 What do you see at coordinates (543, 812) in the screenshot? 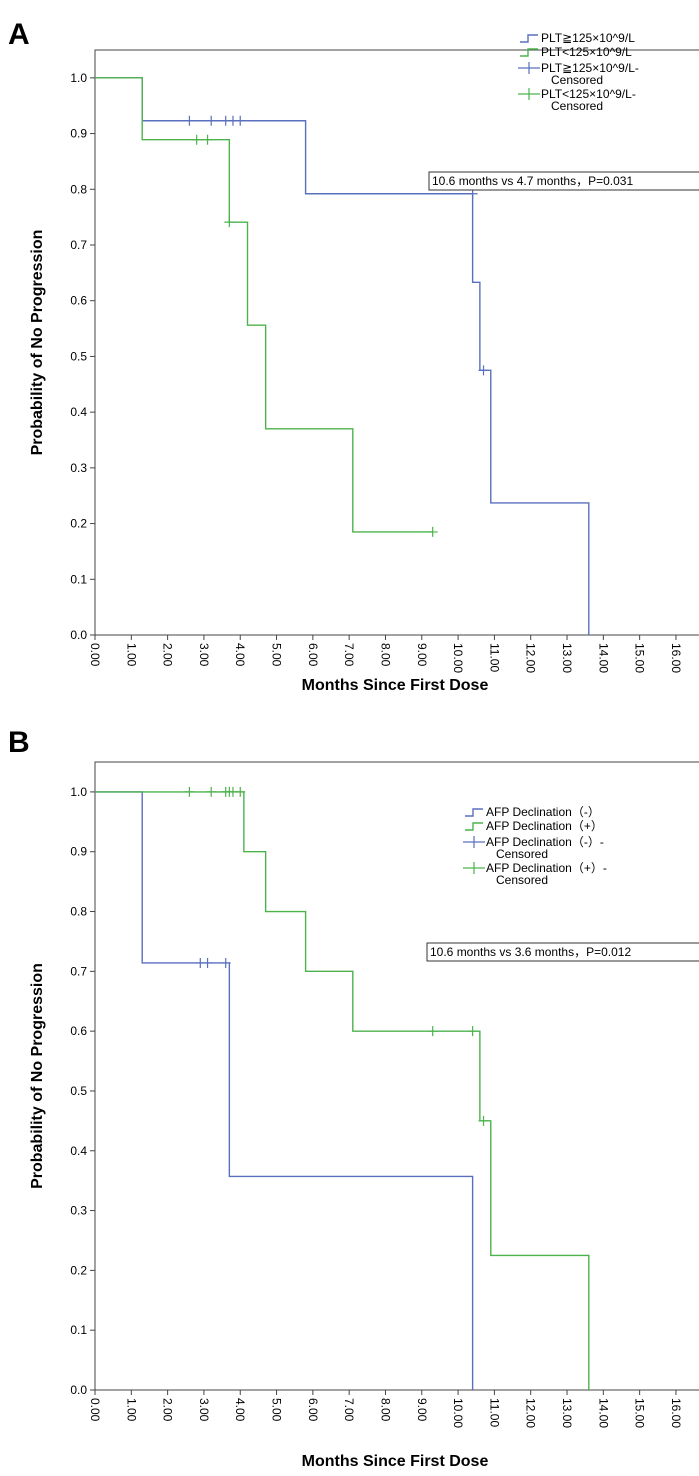
I see `legend-entry: AFP Declination（-）` at bounding box center [543, 812].